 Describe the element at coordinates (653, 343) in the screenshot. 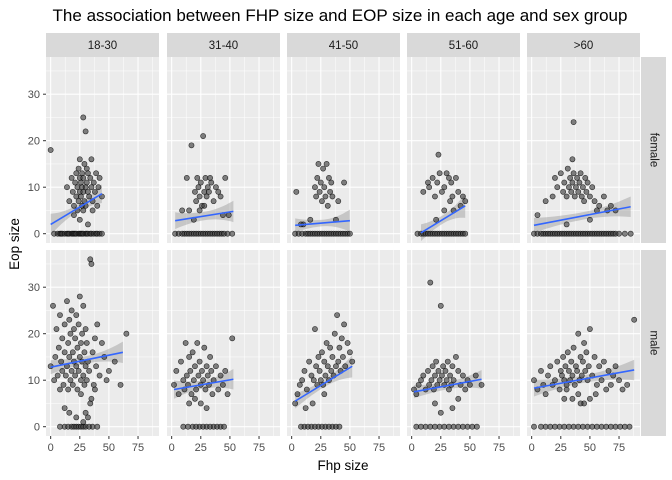

I see `facet-strip-right` at that location.